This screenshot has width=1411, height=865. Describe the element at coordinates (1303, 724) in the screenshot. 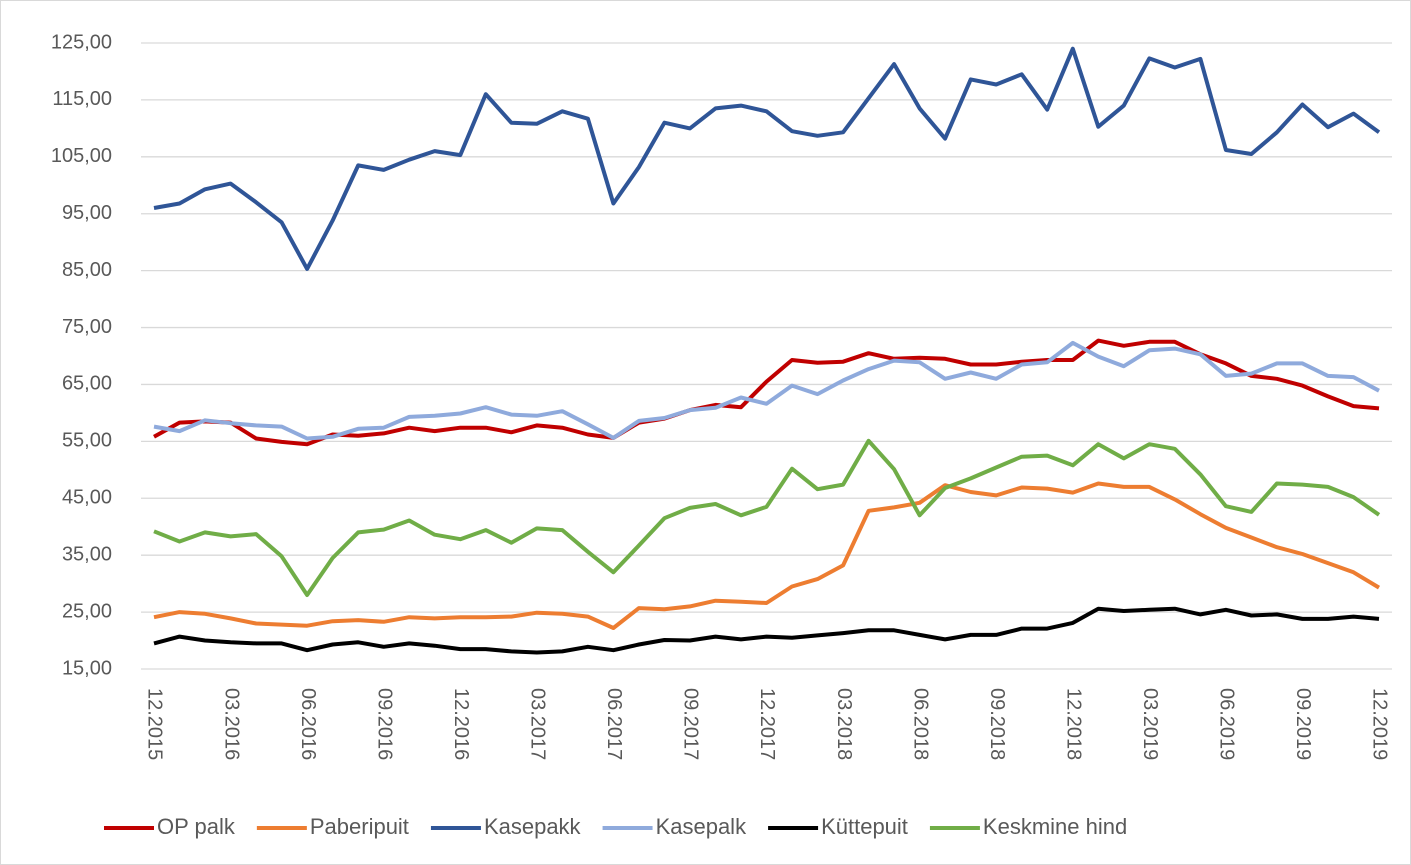

I see `x-tick-label: 09.2019` at that location.